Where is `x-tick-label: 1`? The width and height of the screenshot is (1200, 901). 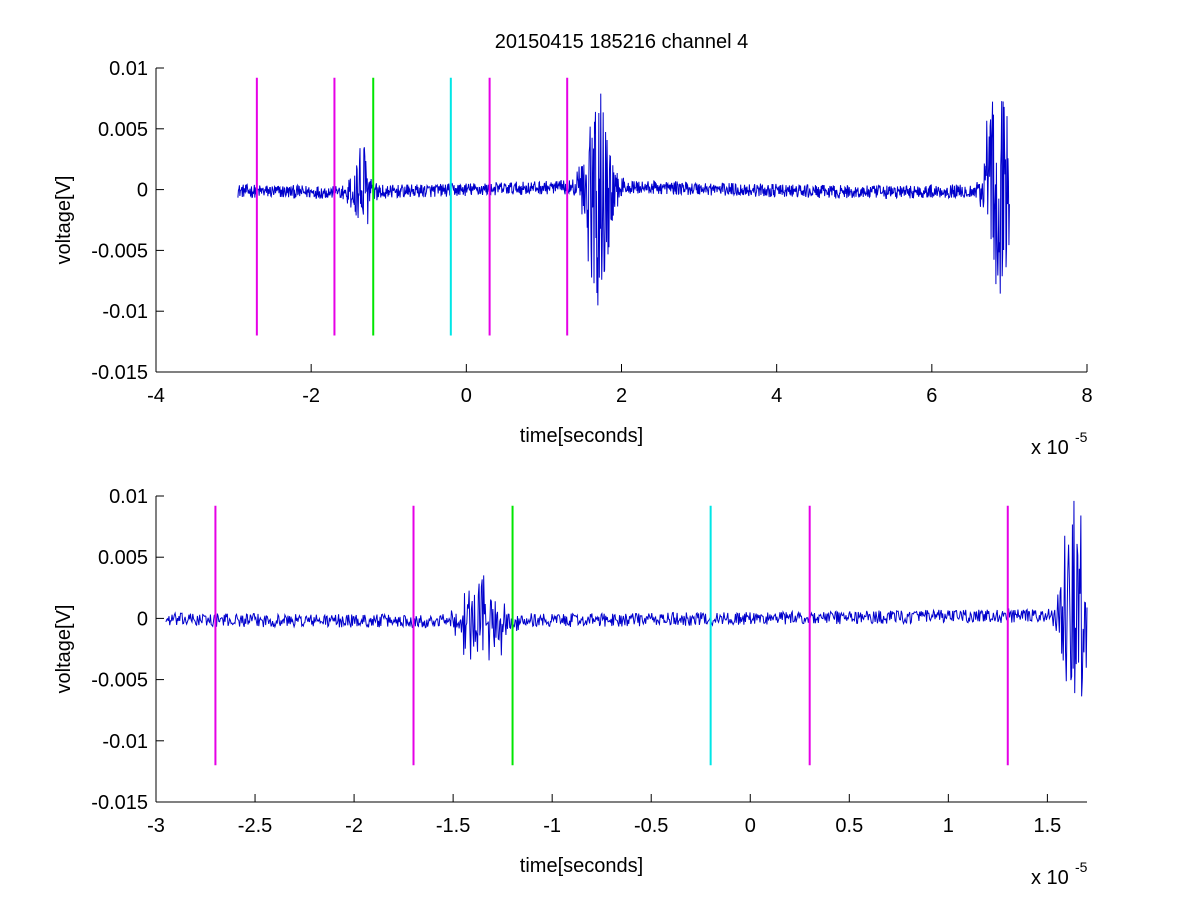 x-tick-label: 1 is located at coordinates (948, 826).